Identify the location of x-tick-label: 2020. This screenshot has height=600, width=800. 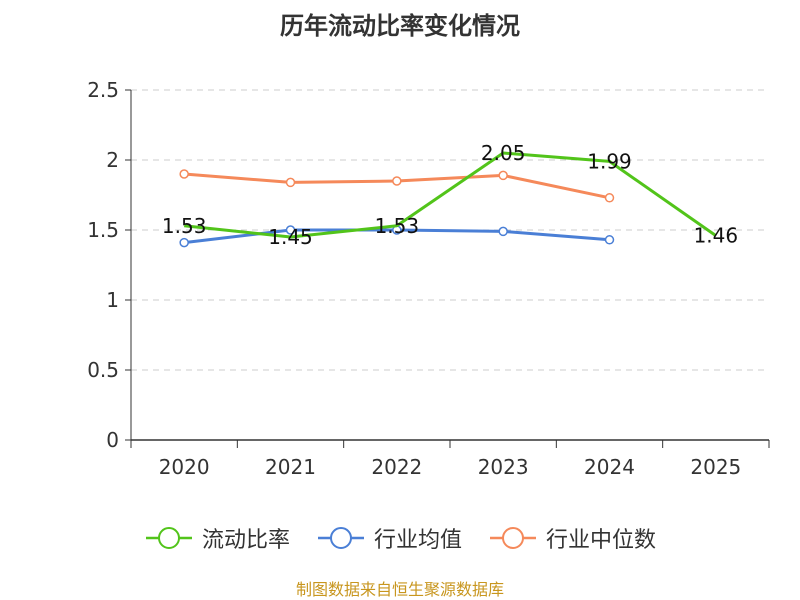
(184, 467).